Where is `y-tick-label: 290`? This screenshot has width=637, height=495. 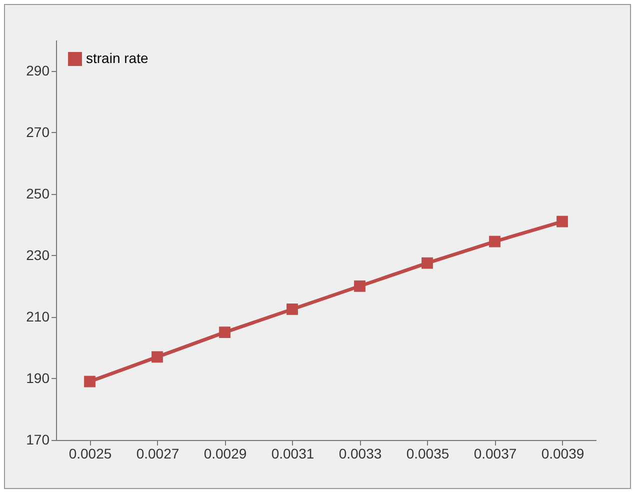
y-tick-label: 290 is located at coordinates (38, 70).